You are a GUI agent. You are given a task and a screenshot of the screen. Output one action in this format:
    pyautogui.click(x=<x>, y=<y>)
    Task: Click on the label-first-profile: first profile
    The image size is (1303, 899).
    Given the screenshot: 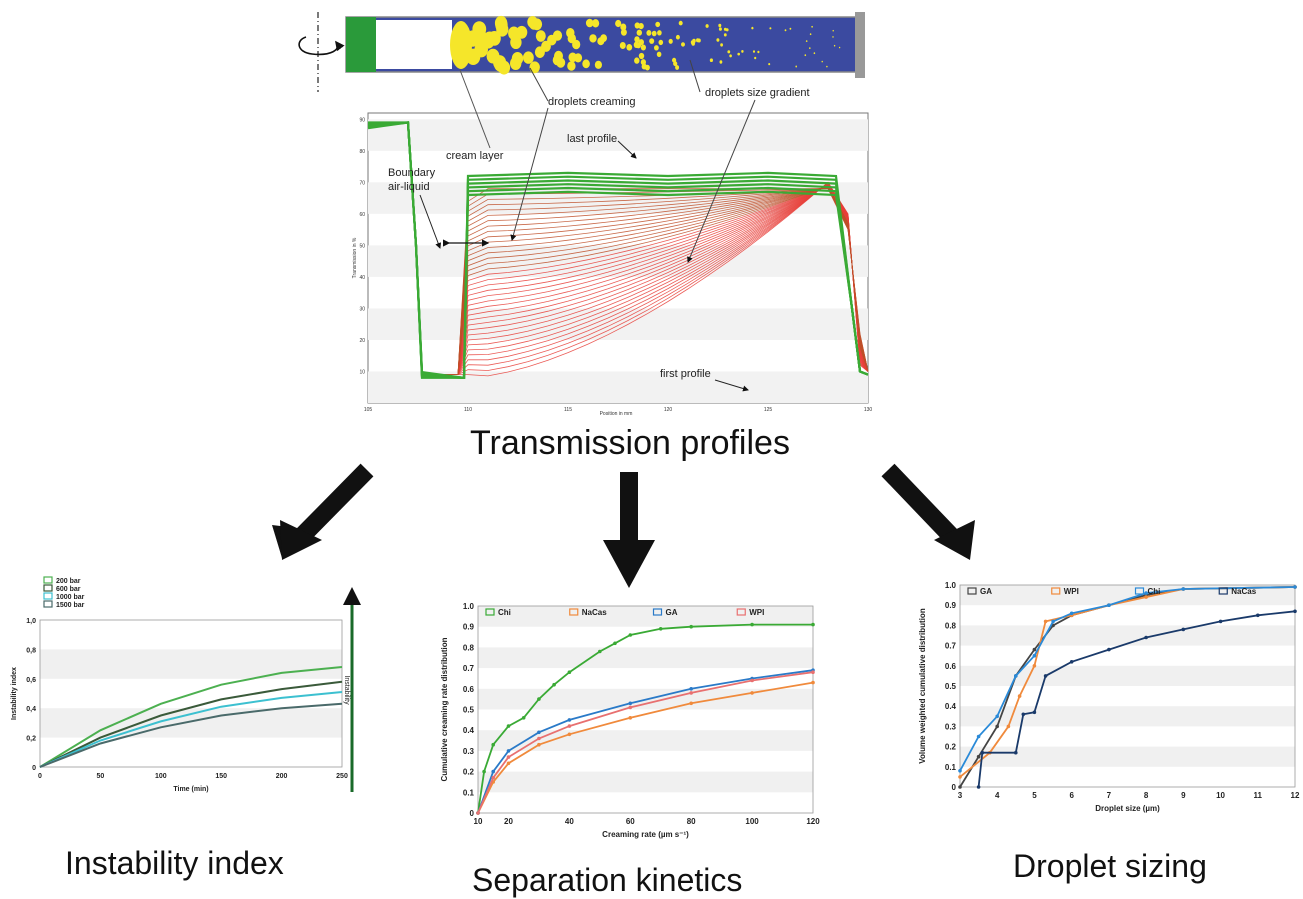 What is the action you would take?
    pyautogui.click(x=685, y=374)
    